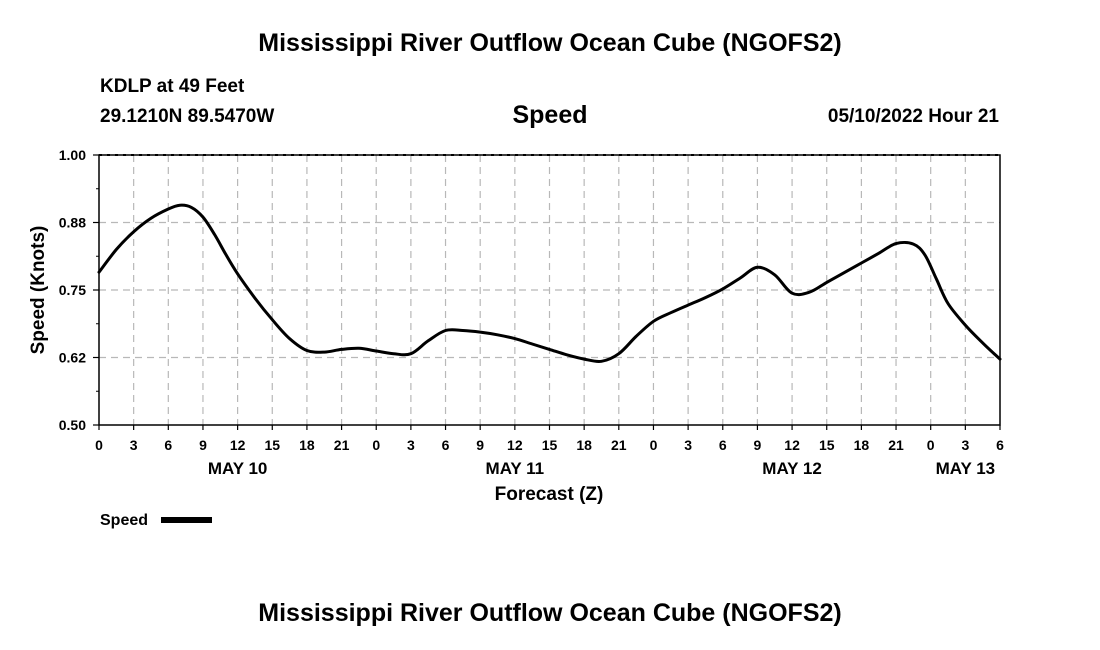 This screenshot has height=650, width=1100. What do you see at coordinates (156, 520) in the screenshot?
I see `legend: Speed` at bounding box center [156, 520].